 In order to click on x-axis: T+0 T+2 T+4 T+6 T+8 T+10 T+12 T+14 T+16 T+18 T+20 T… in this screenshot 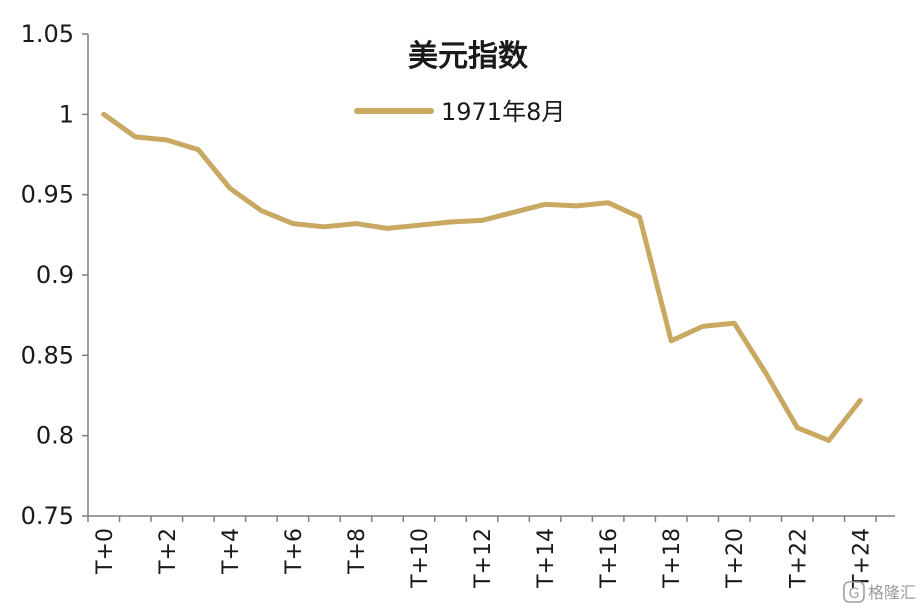, I will do `click(491, 552)`.